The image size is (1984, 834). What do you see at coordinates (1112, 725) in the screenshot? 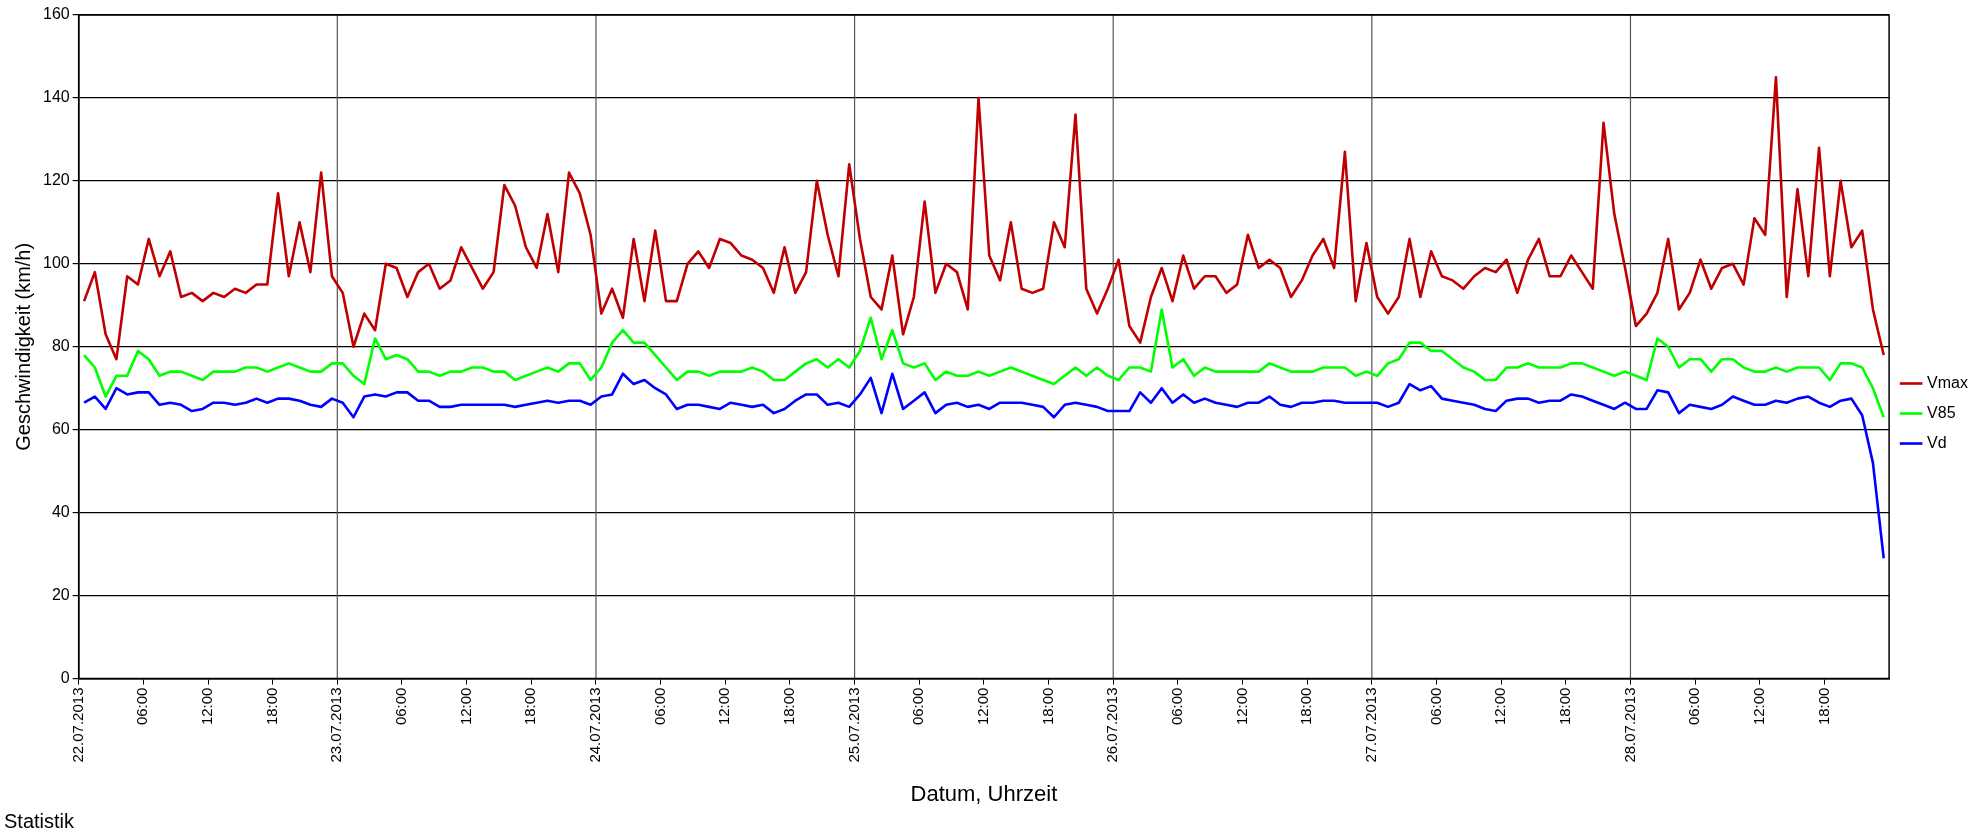
I see `x-tick-label: 26.07.2013` at bounding box center [1112, 725].